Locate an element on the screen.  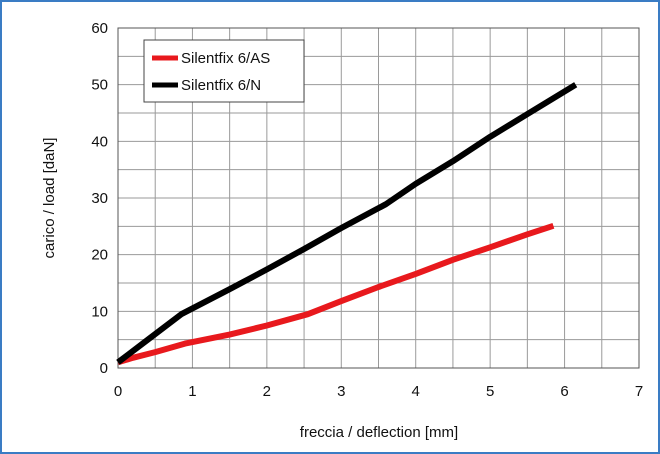
legend-label-silentfix-6-as: Silentfix 6/AS is located at coordinates (225, 58).